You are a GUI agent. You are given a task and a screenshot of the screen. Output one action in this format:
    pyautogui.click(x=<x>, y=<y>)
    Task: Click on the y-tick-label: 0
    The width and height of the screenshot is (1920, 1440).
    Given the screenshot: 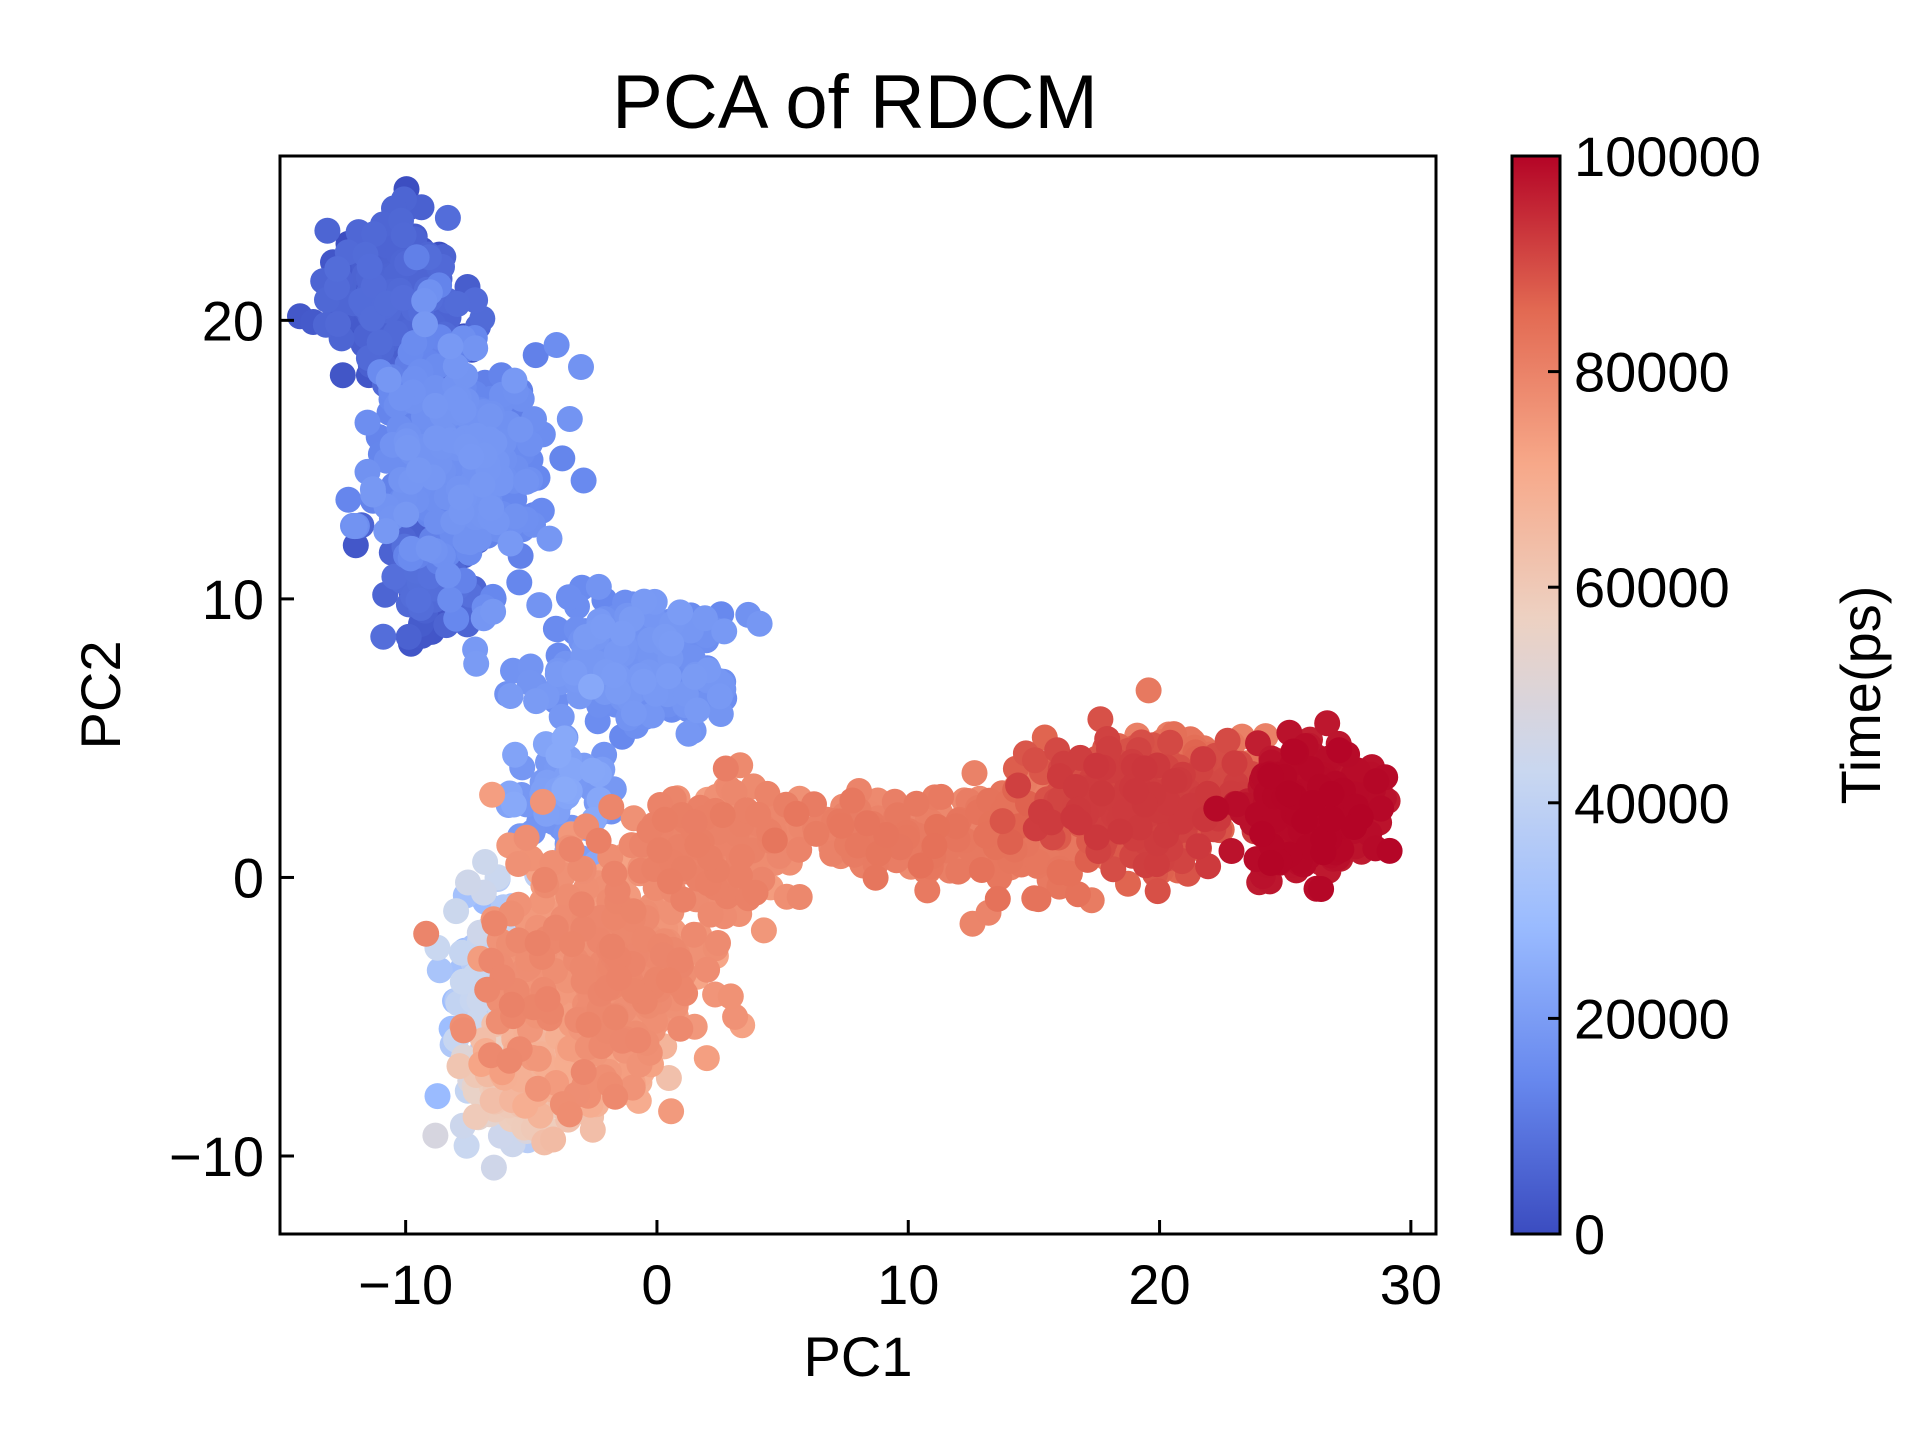 What is the action you would take?
    pyautogui.click(x=248, y=877)
    